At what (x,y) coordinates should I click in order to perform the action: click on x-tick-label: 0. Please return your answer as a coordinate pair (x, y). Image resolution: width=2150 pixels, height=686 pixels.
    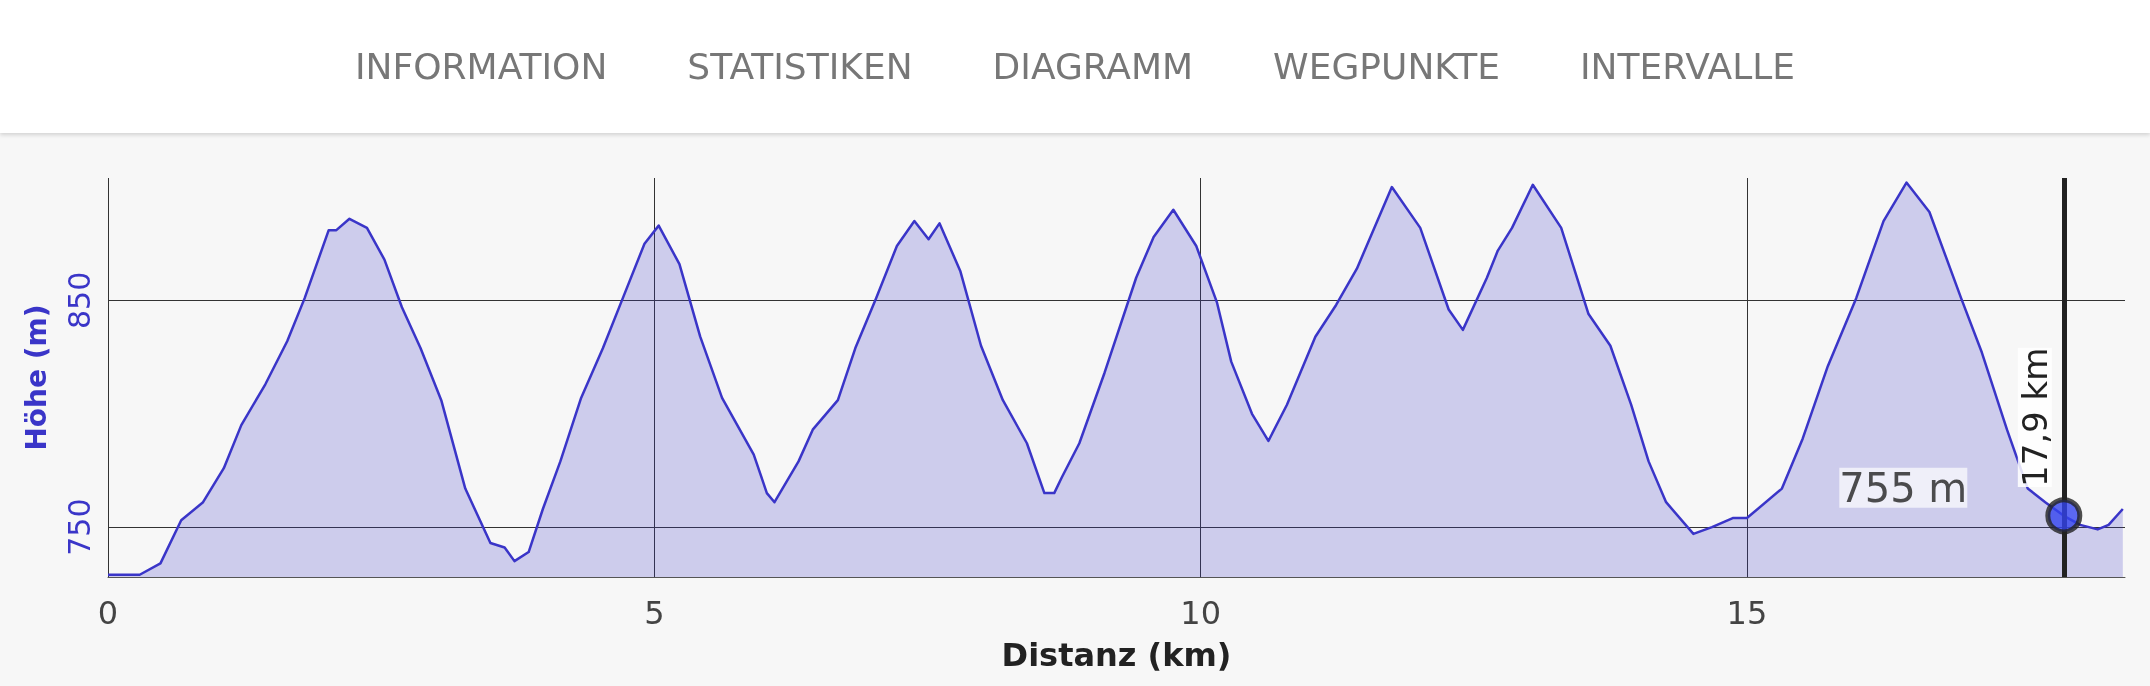
    Looking at the image, I should click on (108, 613).